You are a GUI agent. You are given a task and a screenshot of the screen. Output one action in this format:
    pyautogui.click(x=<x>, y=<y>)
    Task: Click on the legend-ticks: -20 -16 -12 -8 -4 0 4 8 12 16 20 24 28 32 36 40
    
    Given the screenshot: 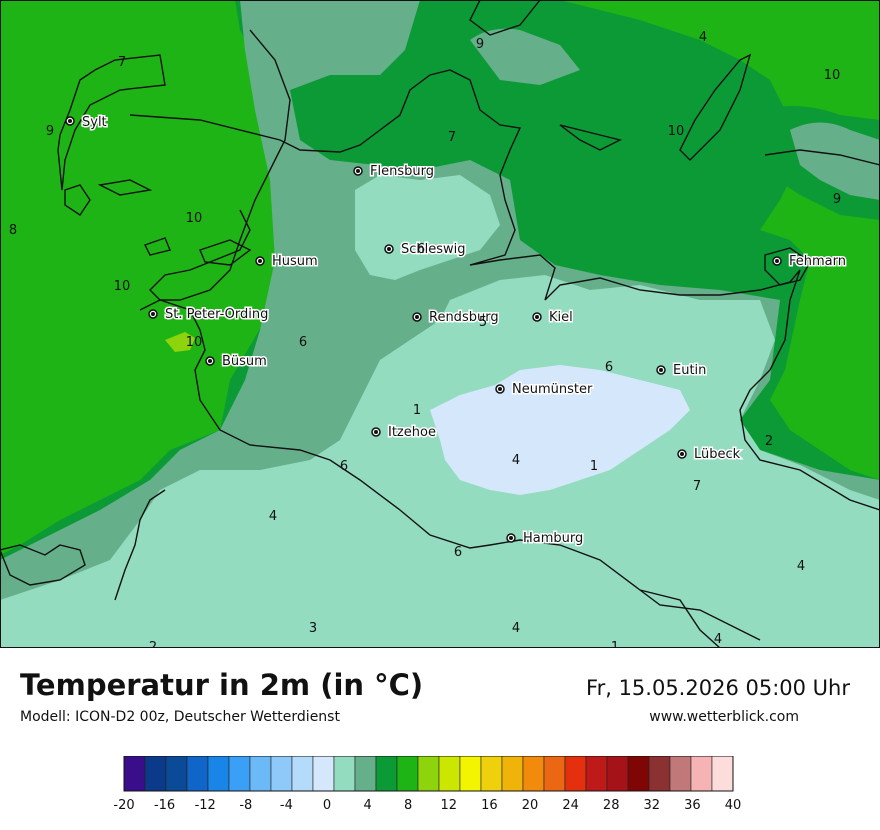 What is the action you would take?
    pyautogui.click(x=427, y=805)
    